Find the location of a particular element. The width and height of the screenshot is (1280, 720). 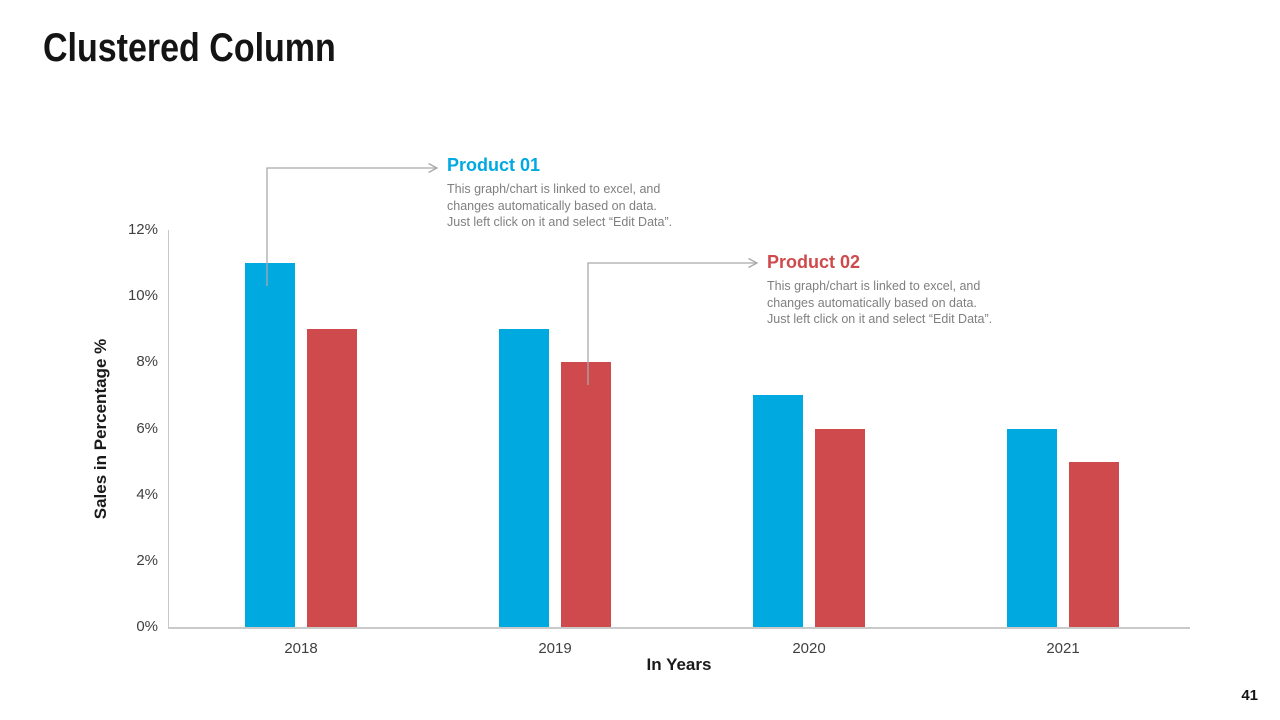

x-tick-label: 2021 is located at coordinates (1063, 648).